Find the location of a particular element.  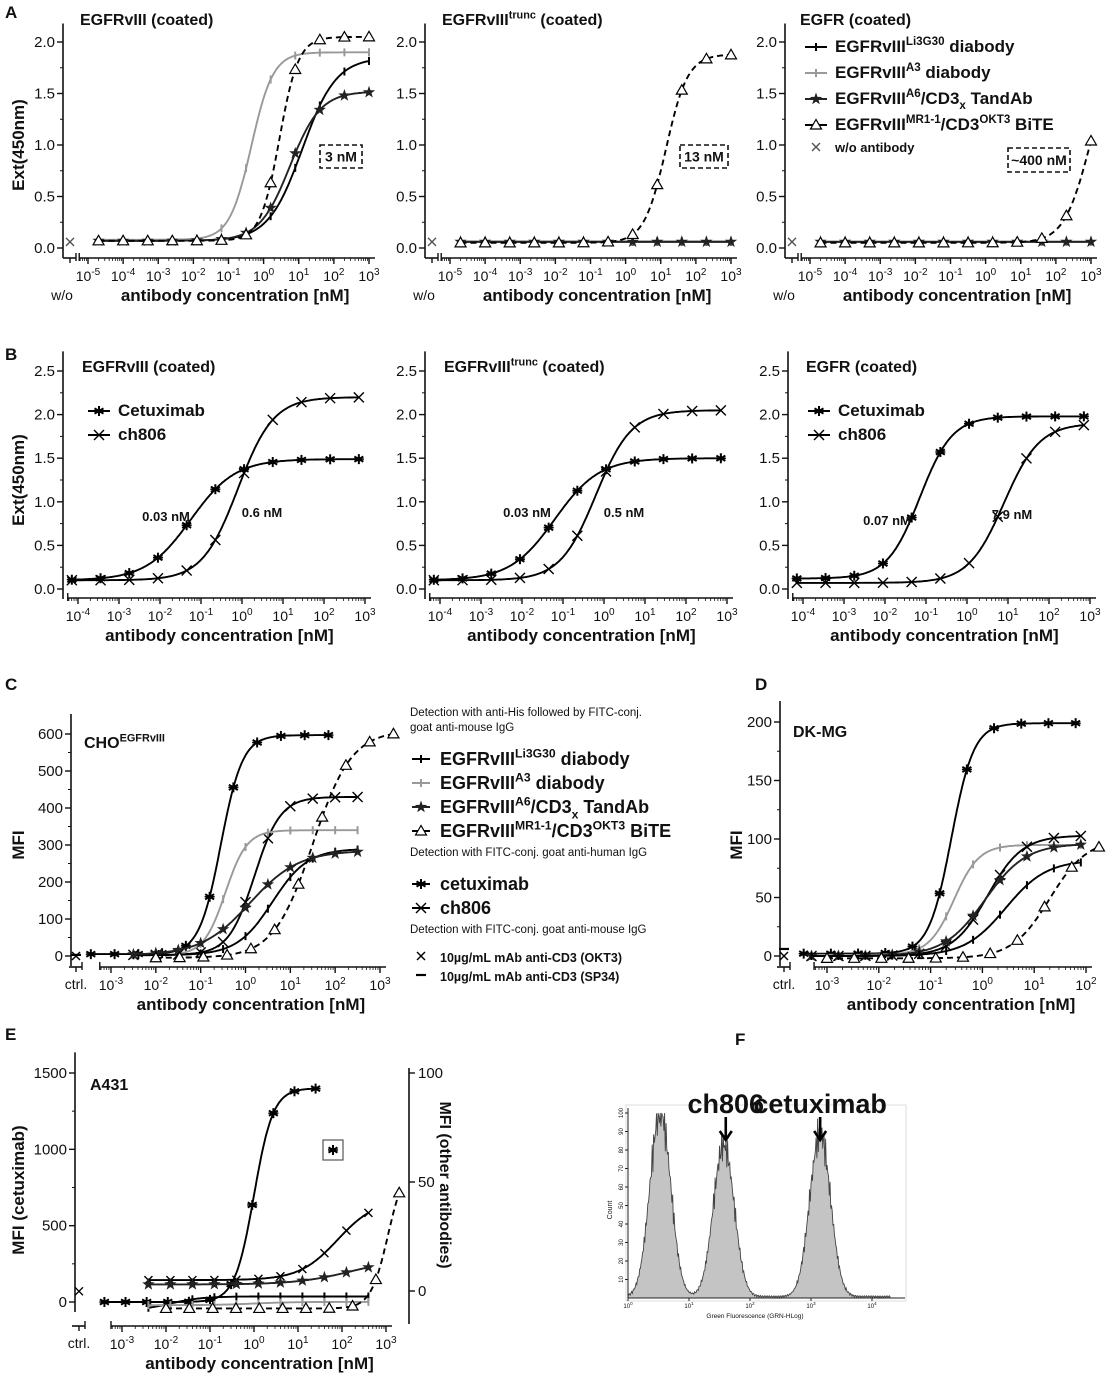

panel-label: E is located at coordinates (10, 1034).